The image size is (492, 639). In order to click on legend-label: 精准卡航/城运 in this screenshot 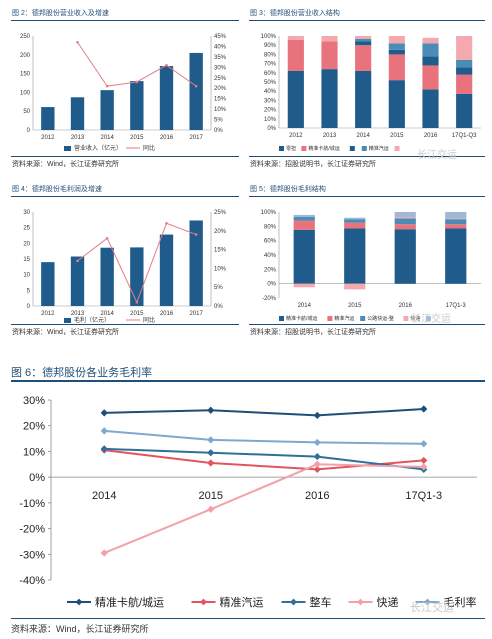, I will do `click(301, 318)`.